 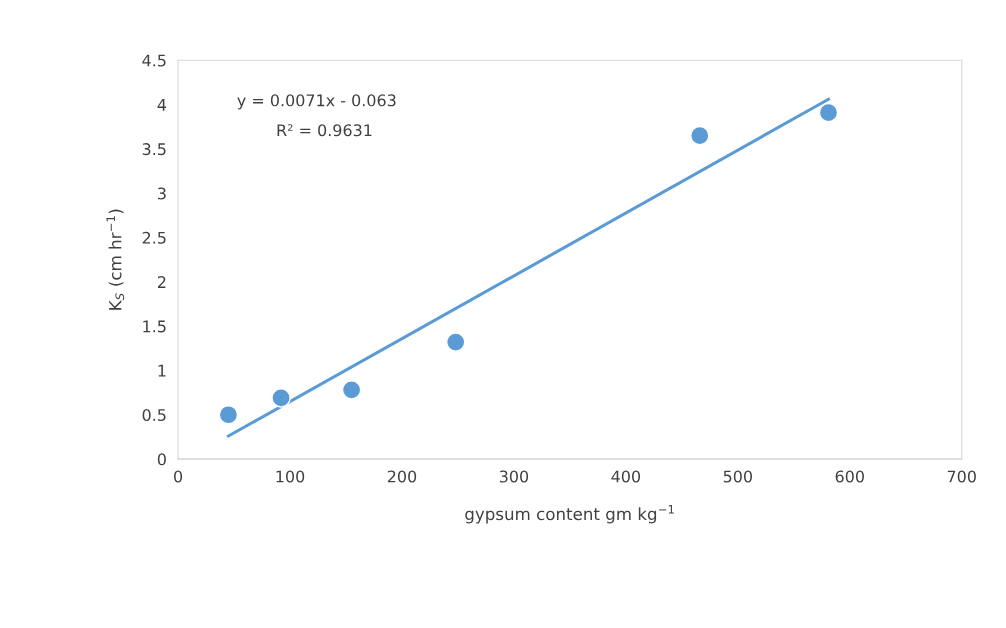 What do you see at coordinates (178, 476) in the screenshot?
I see `x-tick-label: 0` at bounding box center [178, 476].